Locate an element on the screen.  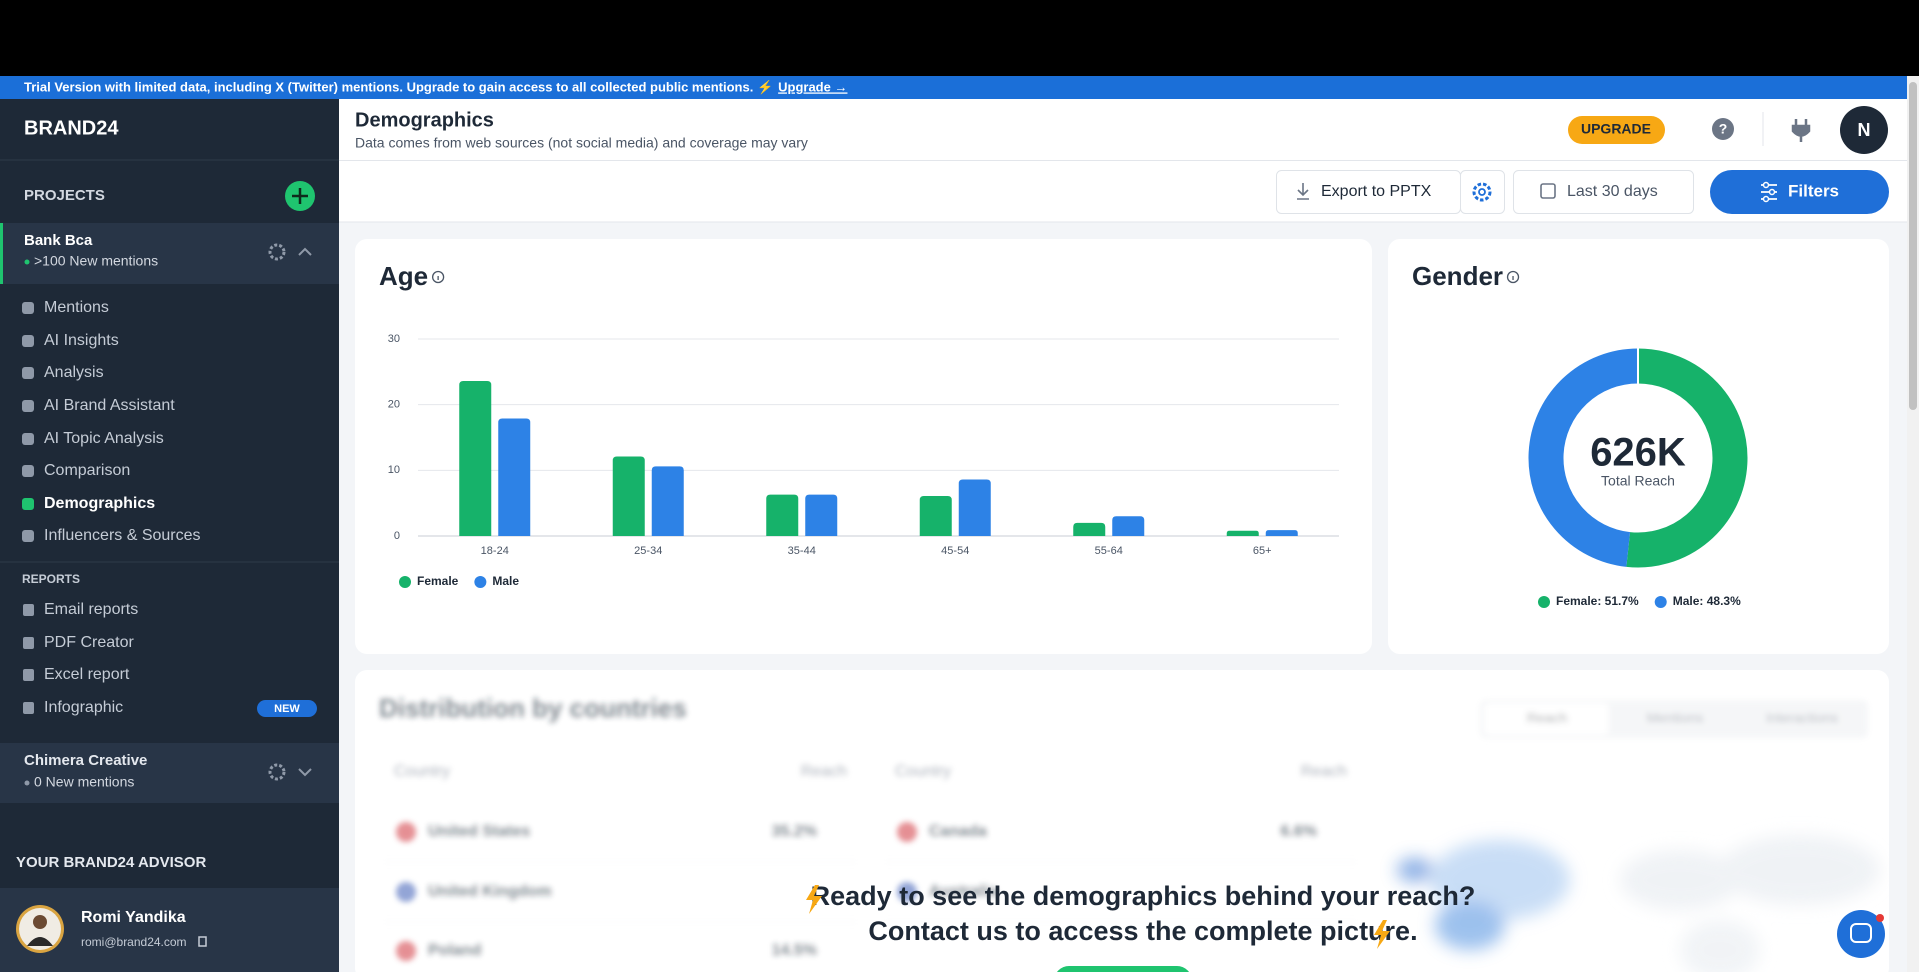
chat-button is located at coordinates (1861, 934).